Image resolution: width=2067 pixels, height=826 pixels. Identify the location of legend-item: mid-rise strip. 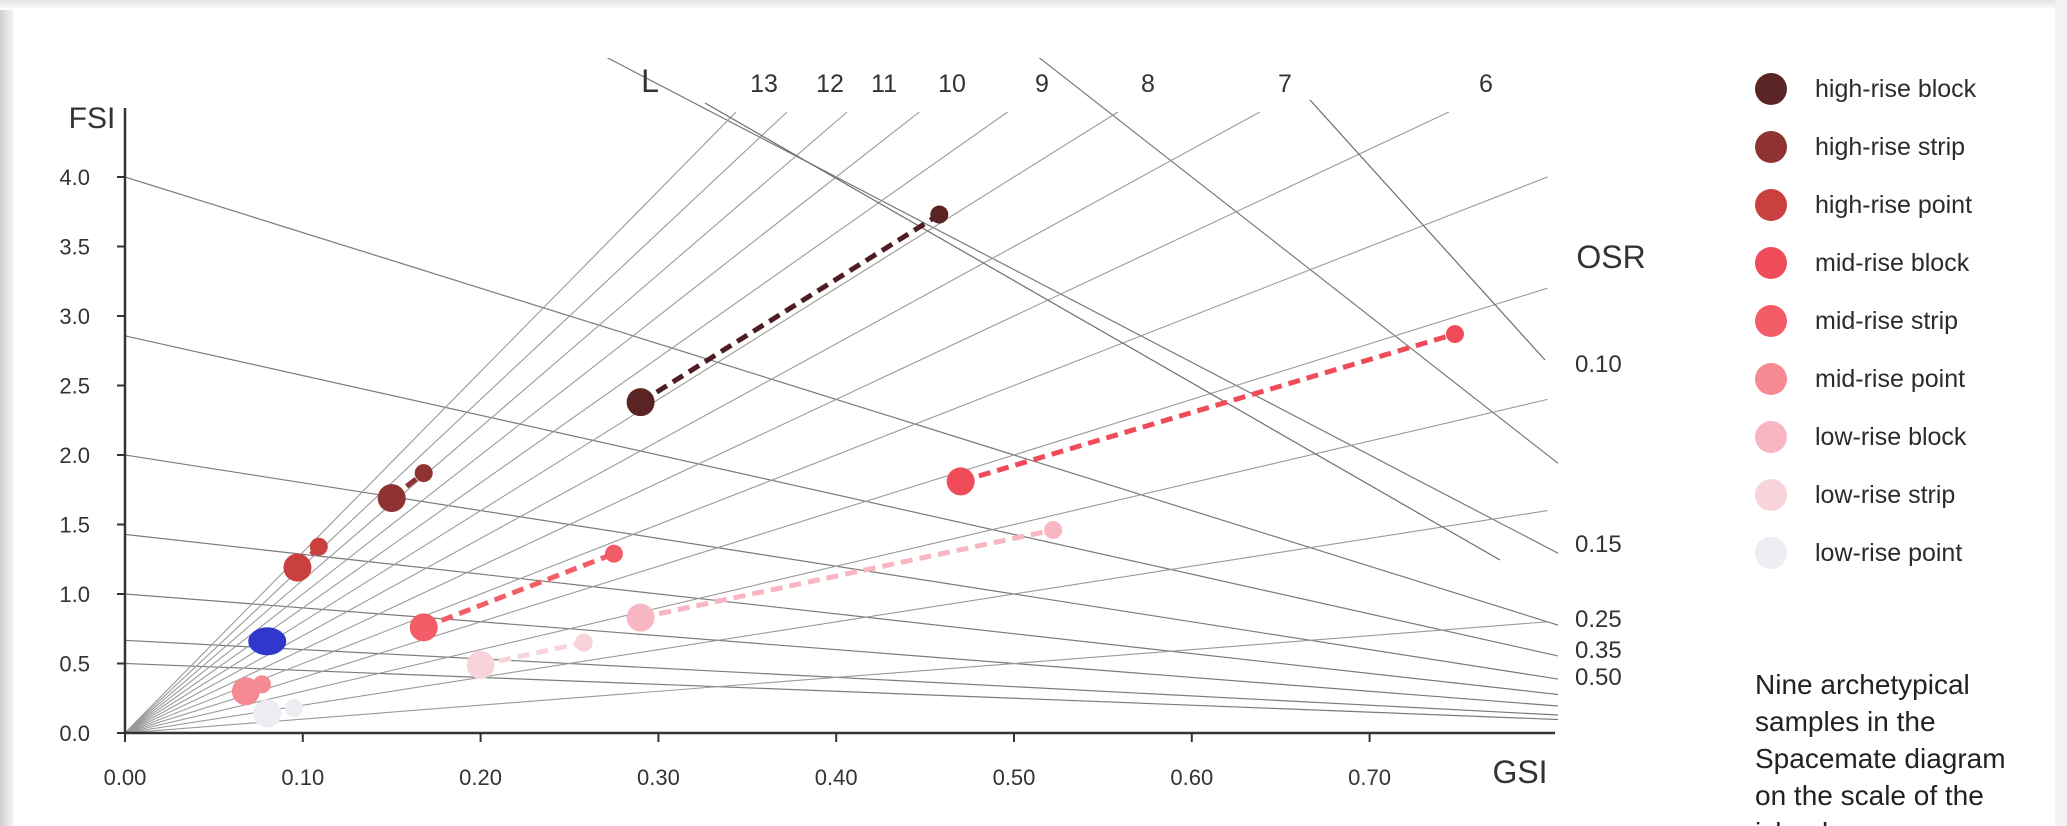
(1900, 321).